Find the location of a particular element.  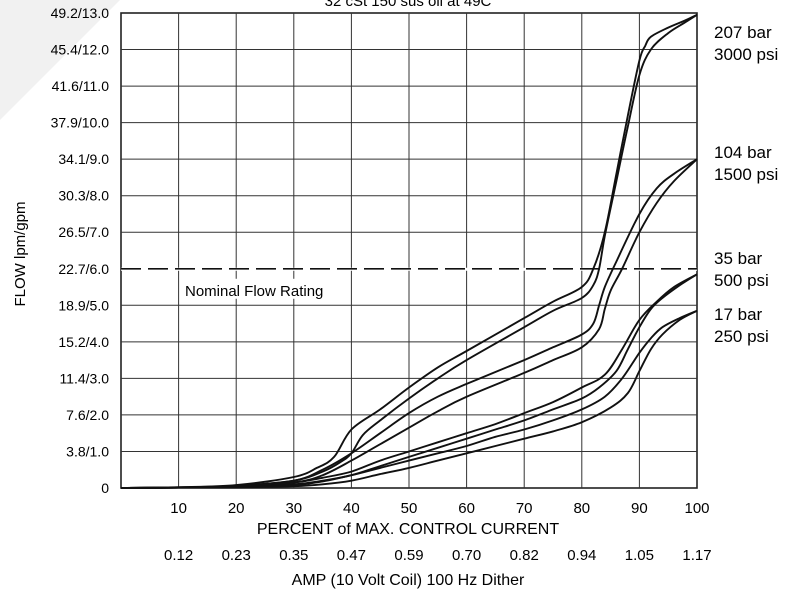

y-tick-label-zero: 0 is located at coordinates (105, 488).